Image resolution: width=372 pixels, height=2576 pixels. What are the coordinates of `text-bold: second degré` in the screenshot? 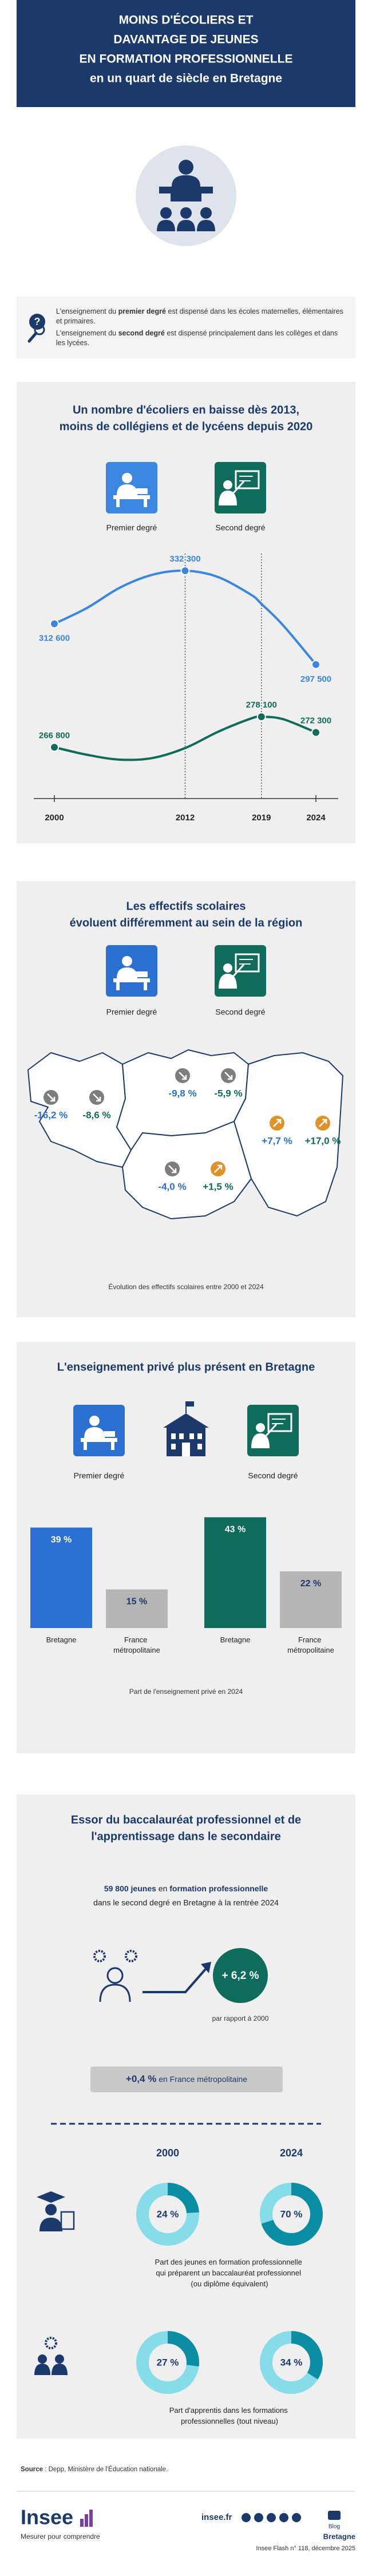 It's located at (141, 333).